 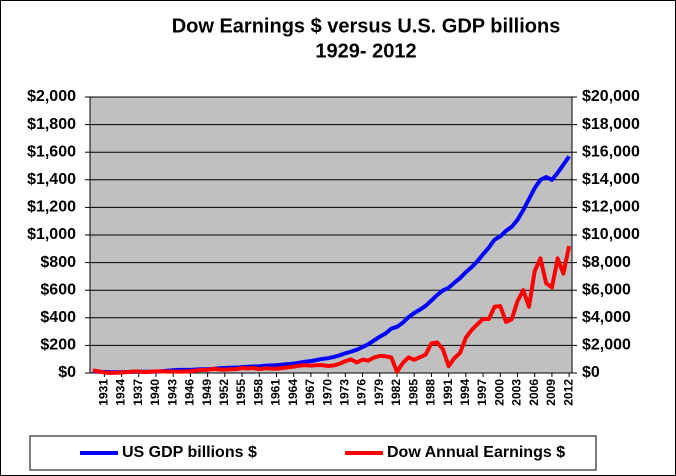 I want to click on legend-label: US GDP billions $, so click(x=189, y=452).